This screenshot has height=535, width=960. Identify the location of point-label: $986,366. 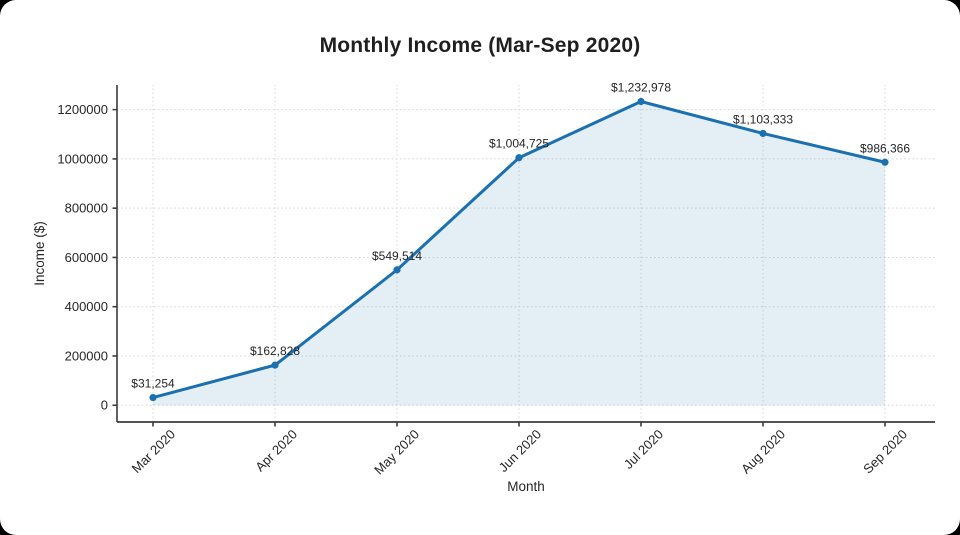
(885, 148).